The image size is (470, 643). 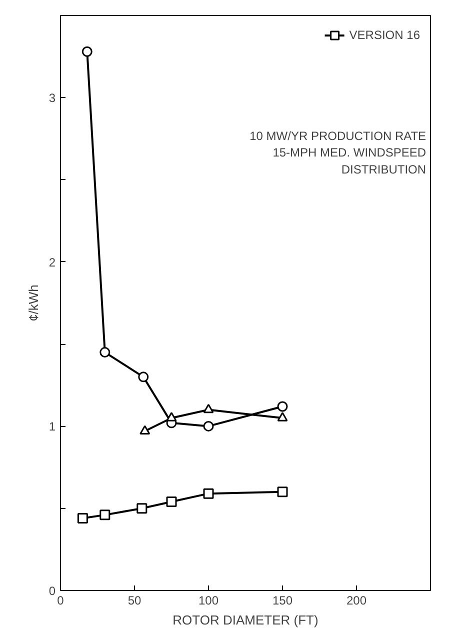 I want to click on y-tick-label: 3, so click(x=52, y=98).